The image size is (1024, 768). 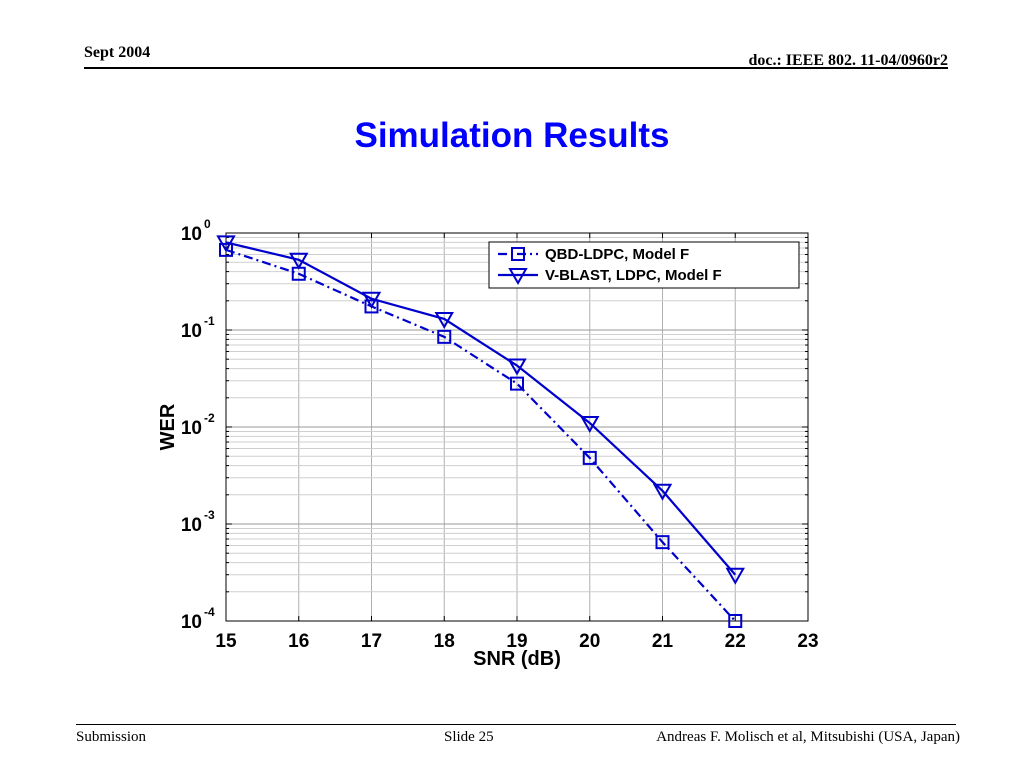 I want to click on header-divider, so click(x=516, y=68).